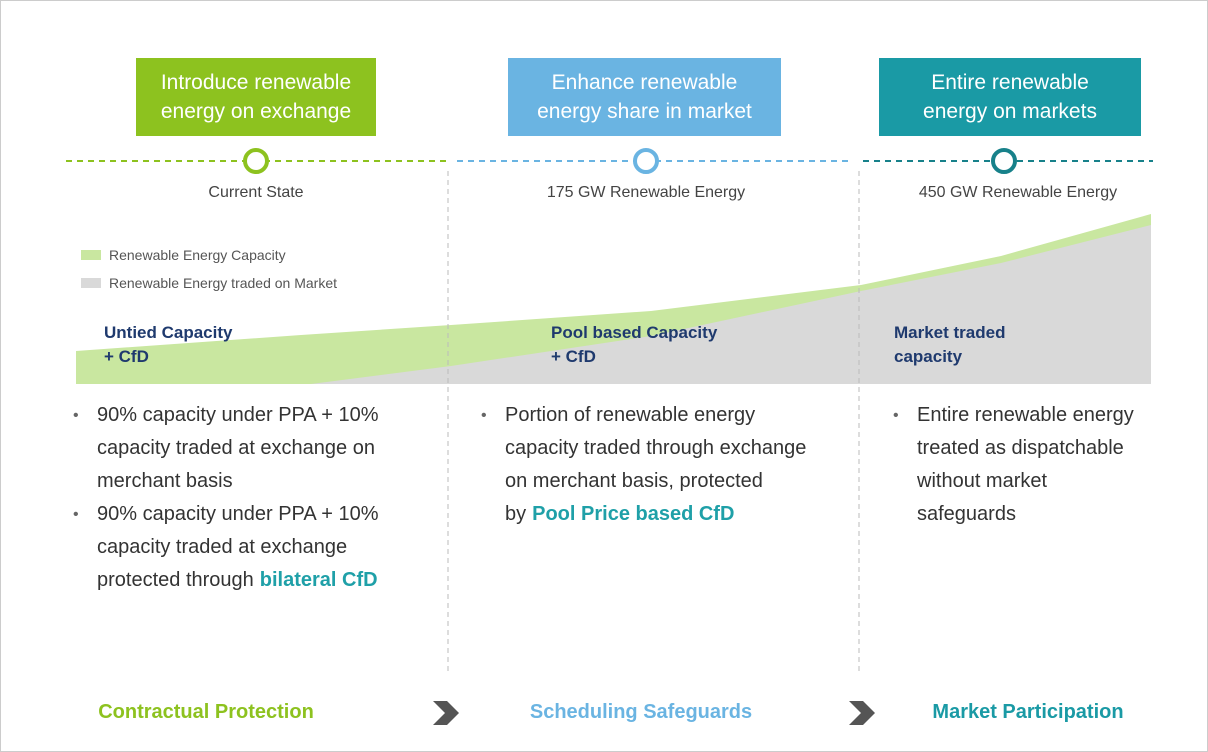 This screenshot has height=752, width=1208. I want to click on stage-header: Introduce renewable energy on exchange, so click(256, 97).